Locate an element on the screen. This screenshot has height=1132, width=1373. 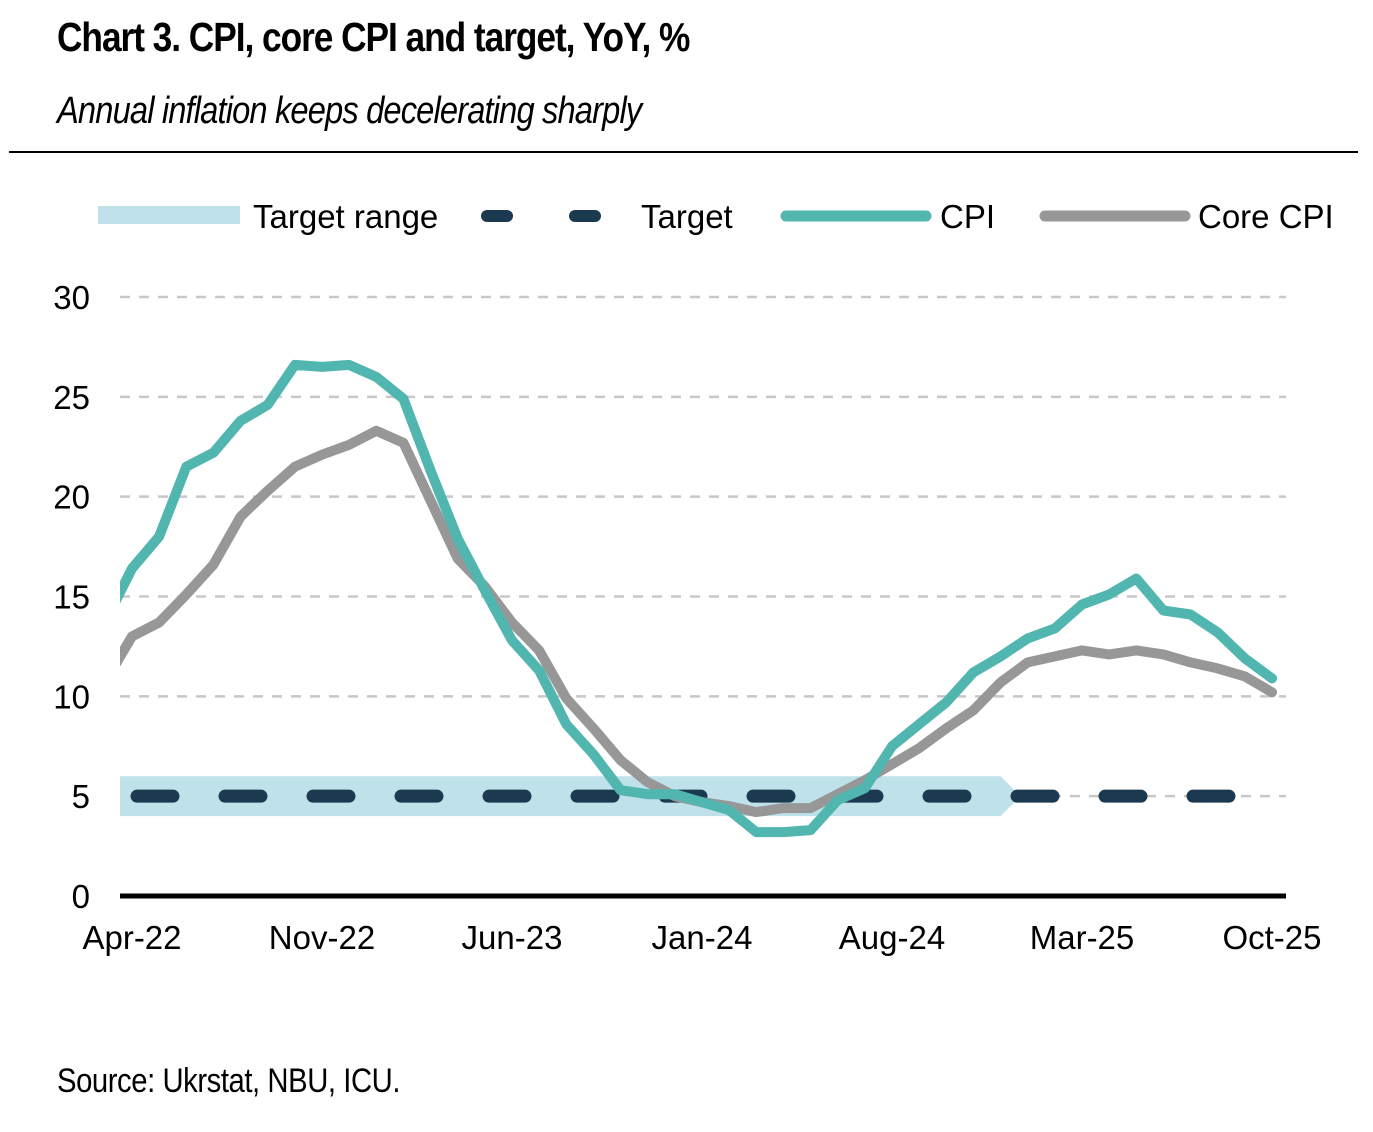
x-tick-label: Jan-24 is located at coordinates (702, 937).